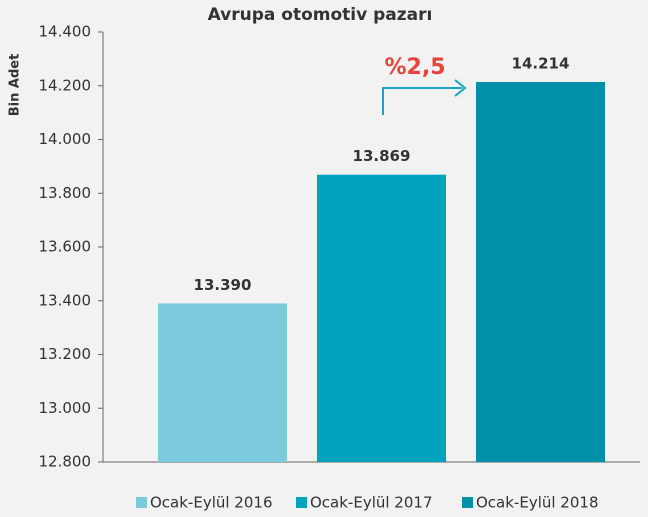  Describe the element at coordinates (65, 408) in the screenshot. I see `y-tick-label: 13.000` at that location.